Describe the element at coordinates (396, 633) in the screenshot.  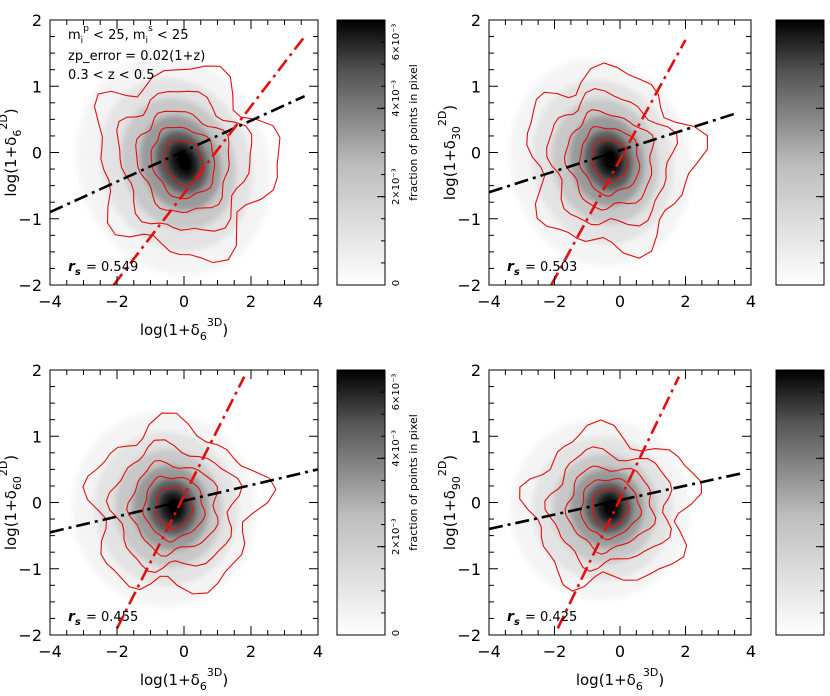
I see `colorbar-tick-label: 0` at that location.